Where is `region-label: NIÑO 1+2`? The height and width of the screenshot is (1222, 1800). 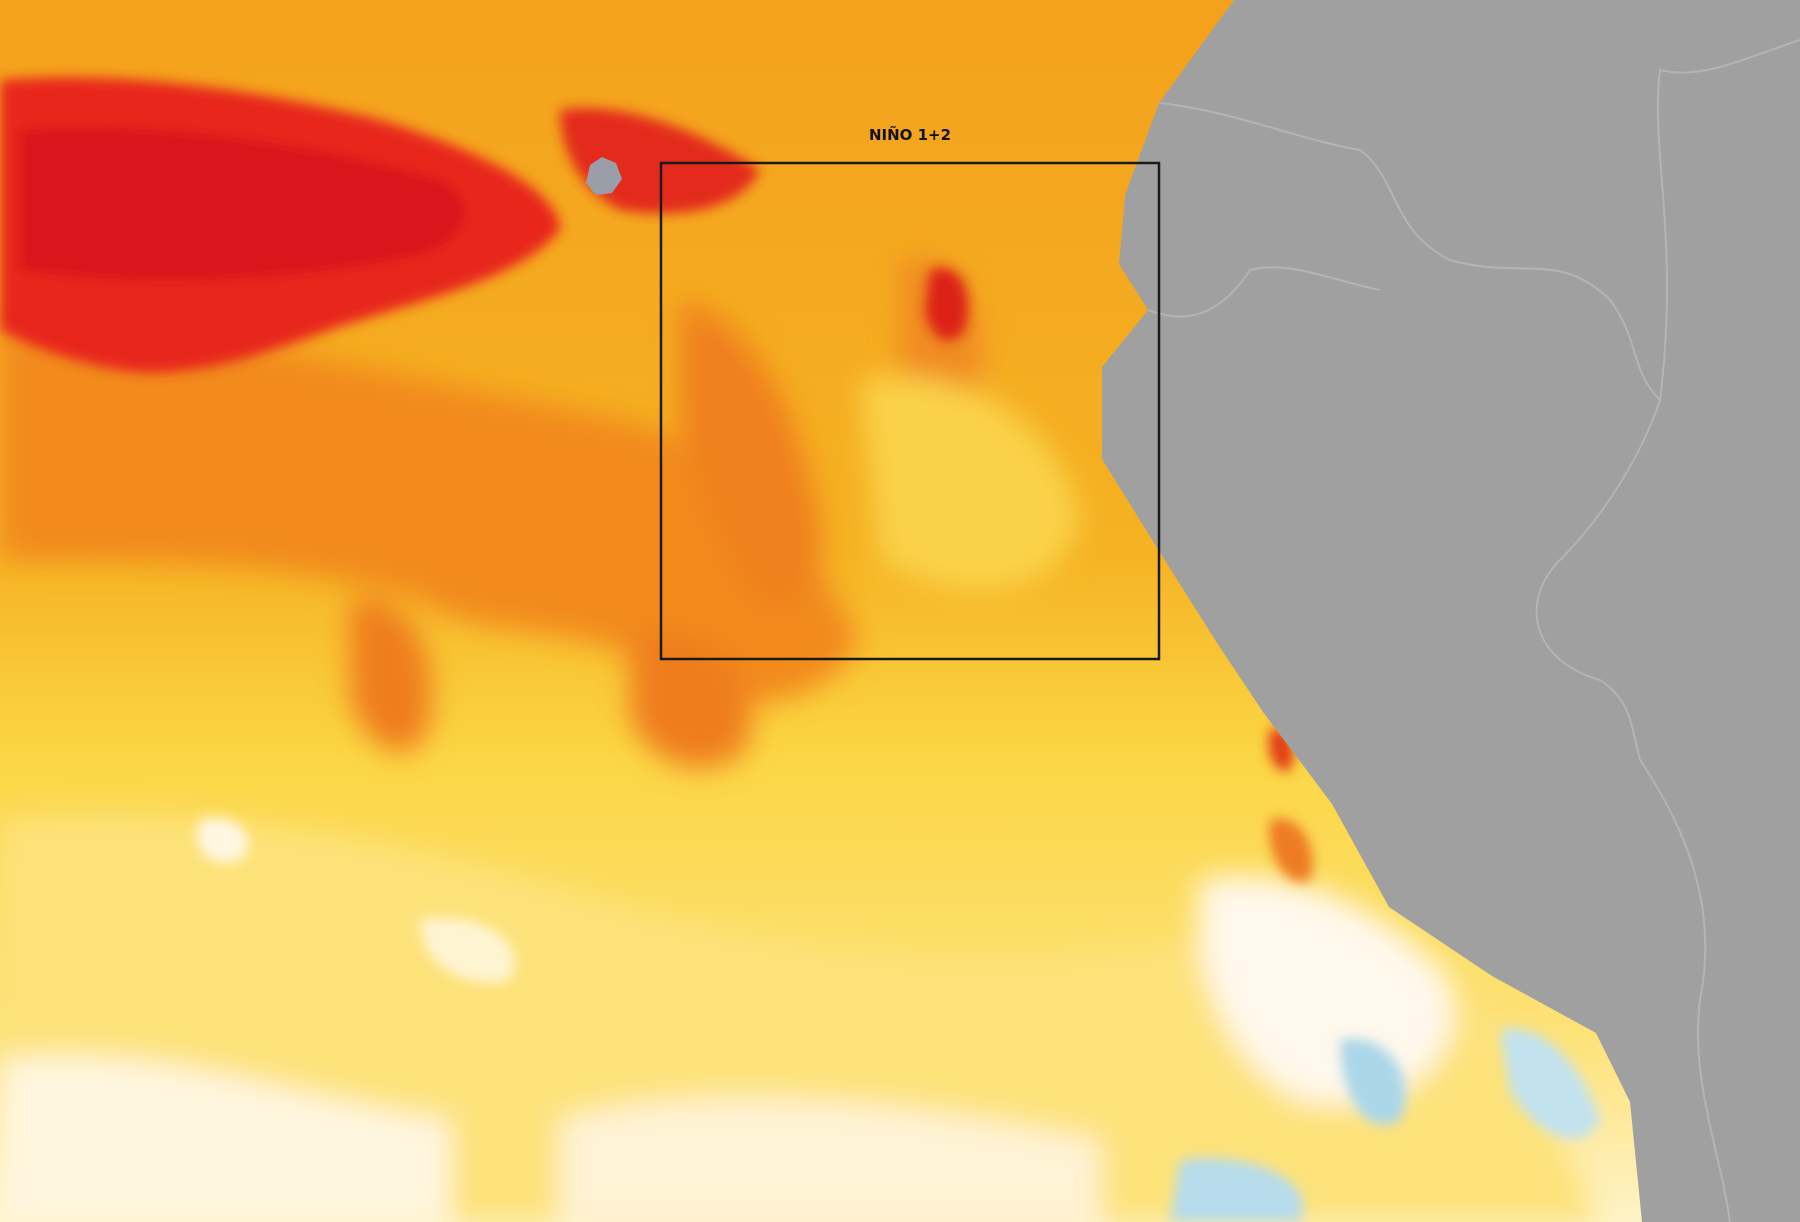 region-label: NIÑO 1+2 is located at coordinates (910, 134).